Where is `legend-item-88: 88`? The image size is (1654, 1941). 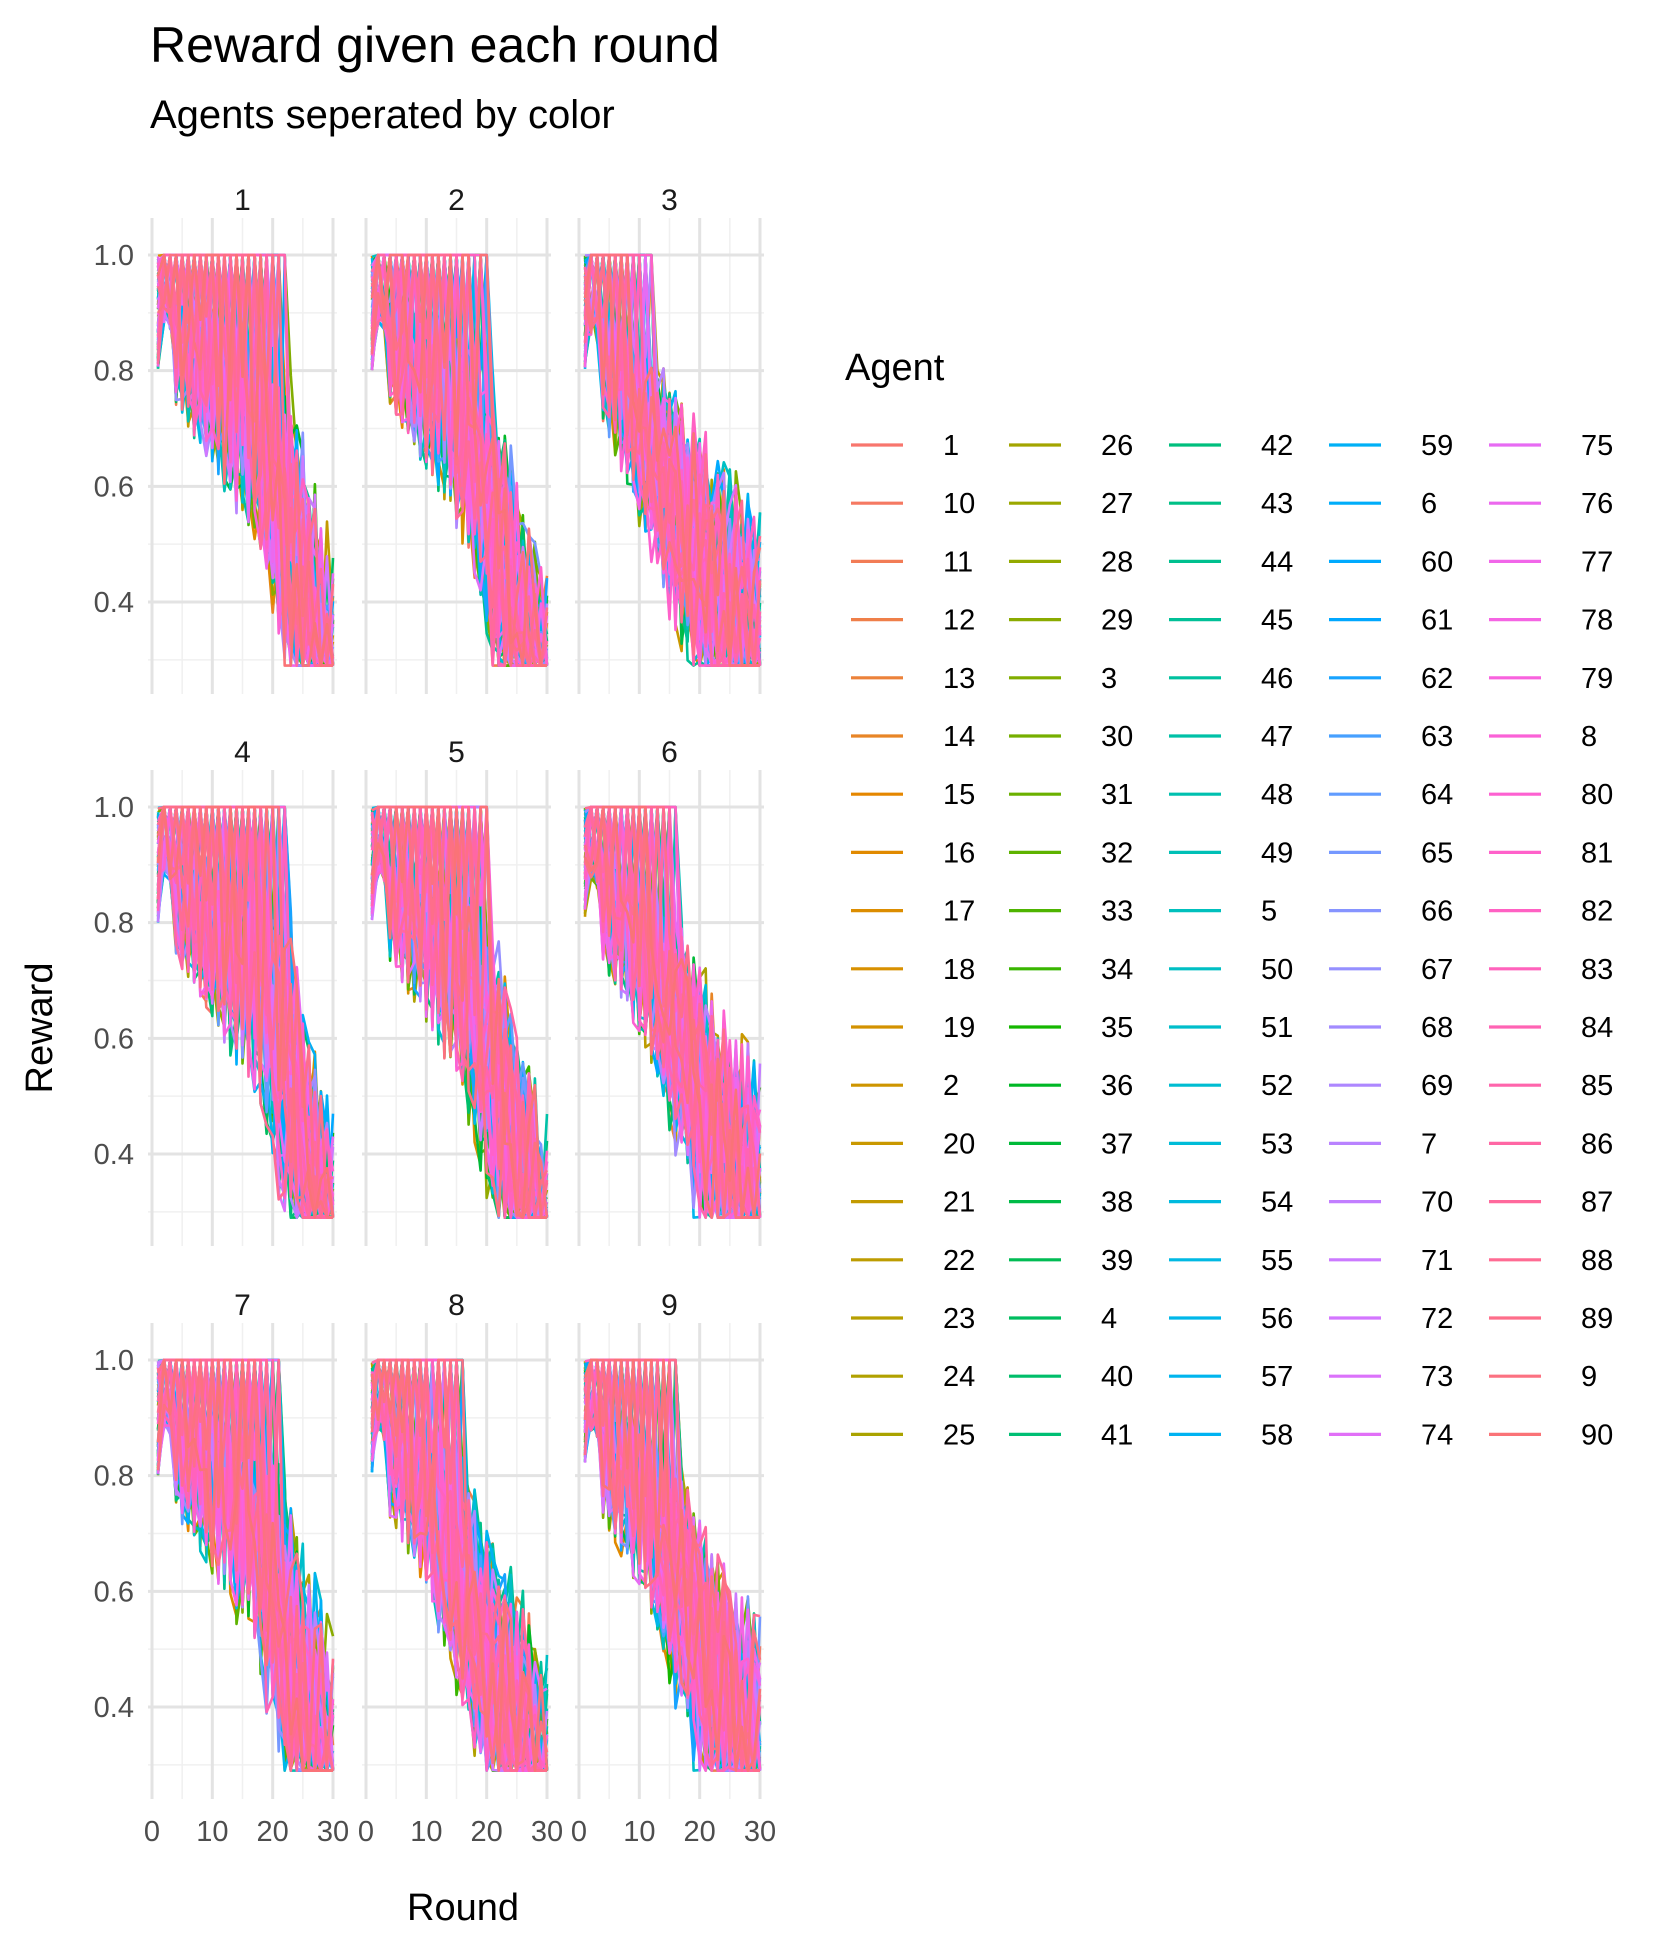 legend-item-88: 88 is located at coordinates (1551, 1261).